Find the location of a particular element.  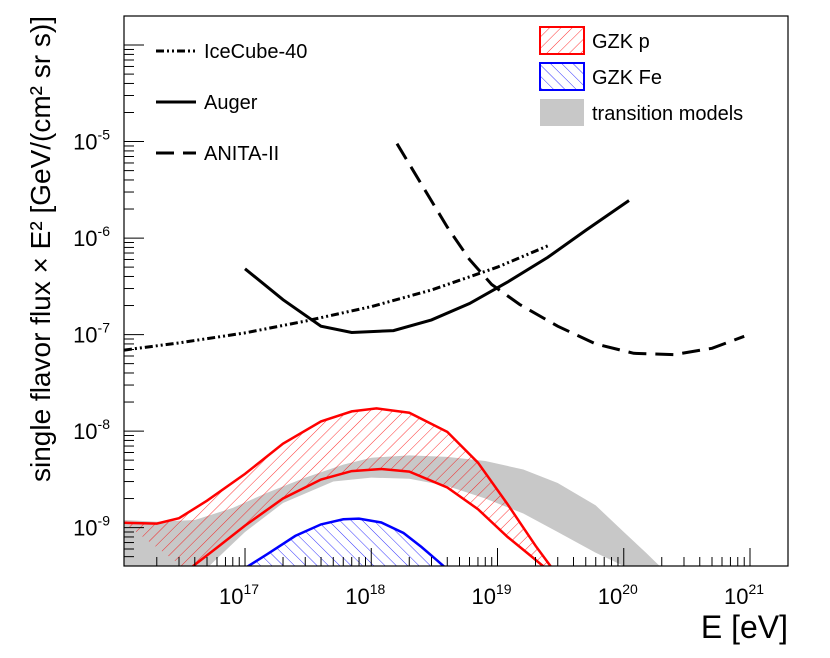

series-auger is located at coordinates (437, 267).